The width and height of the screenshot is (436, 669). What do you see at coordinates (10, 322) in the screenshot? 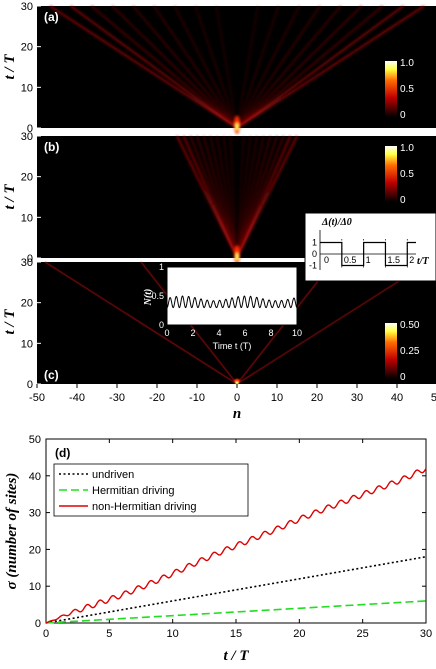
I see `panel-c-ylabel: t / T` at bounding box center [10, 322].